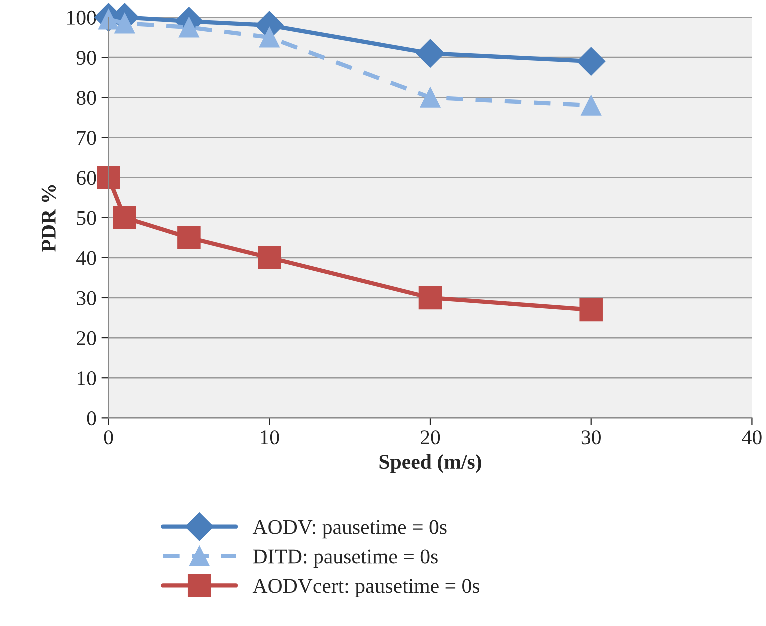 The width and height of the screenshot is (766, 626). I want to click on x-tick-label: 20, so click(430, 437).